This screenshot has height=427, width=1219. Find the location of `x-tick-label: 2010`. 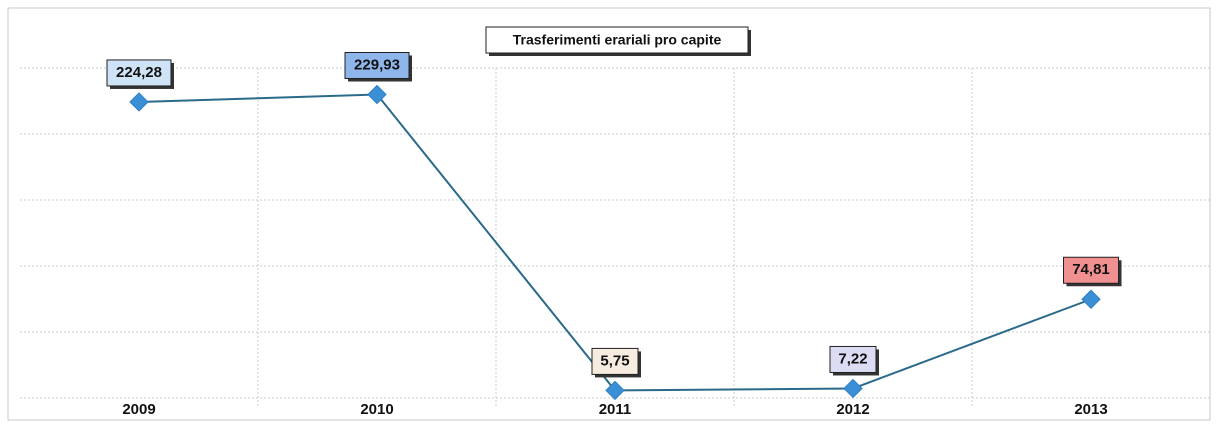

x-tick-label: 2010 is located at coordinates (376, 409).